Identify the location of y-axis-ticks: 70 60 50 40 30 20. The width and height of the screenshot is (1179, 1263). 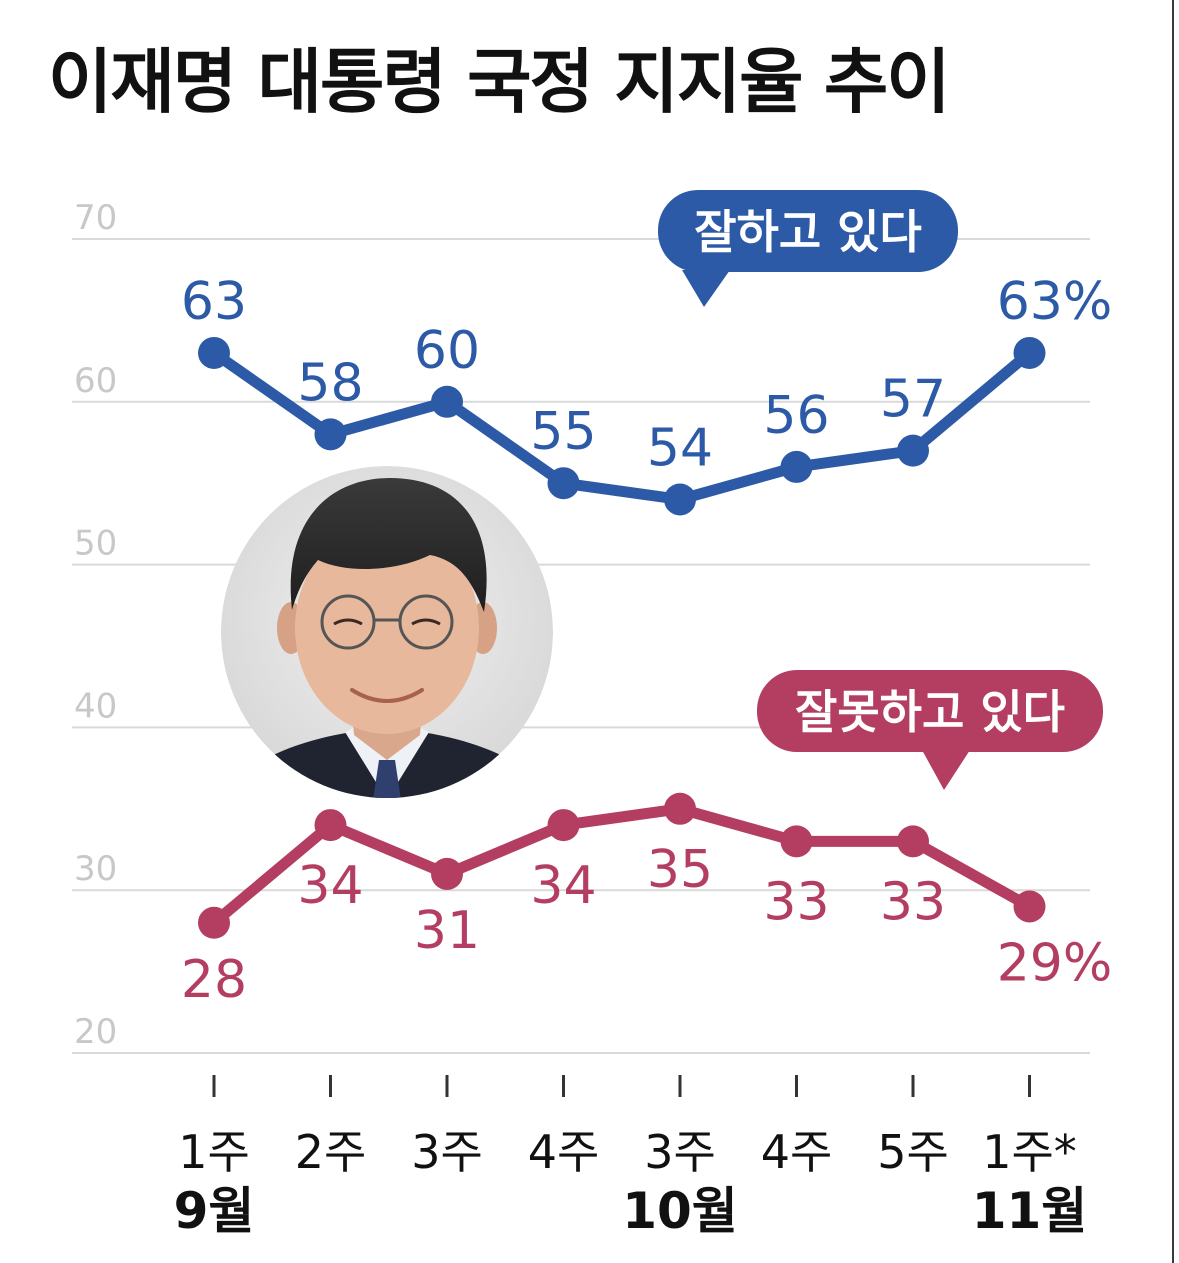
(95, 625).